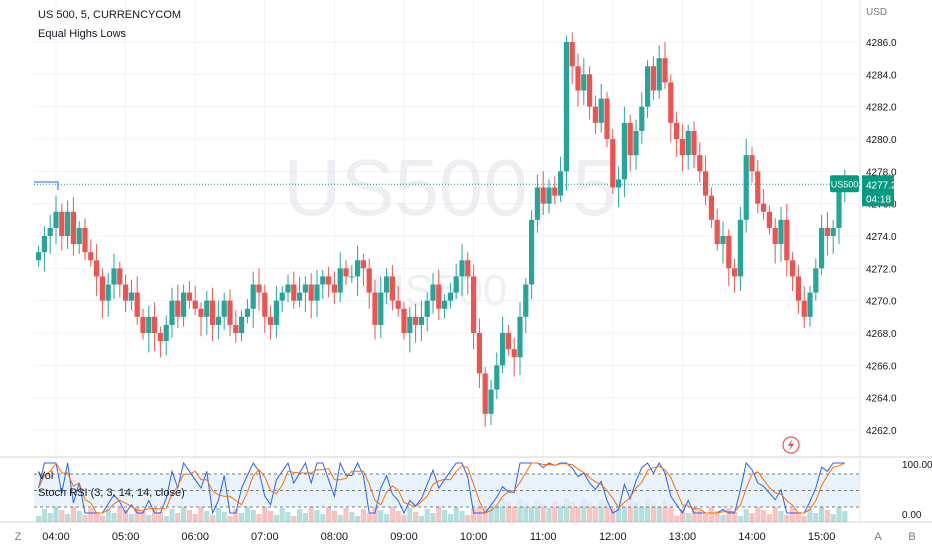 This screenshot has width=932, height=555. Describe the element at coordinates (844, 184) in the screenshot. I see `symbol-badge` at that location.